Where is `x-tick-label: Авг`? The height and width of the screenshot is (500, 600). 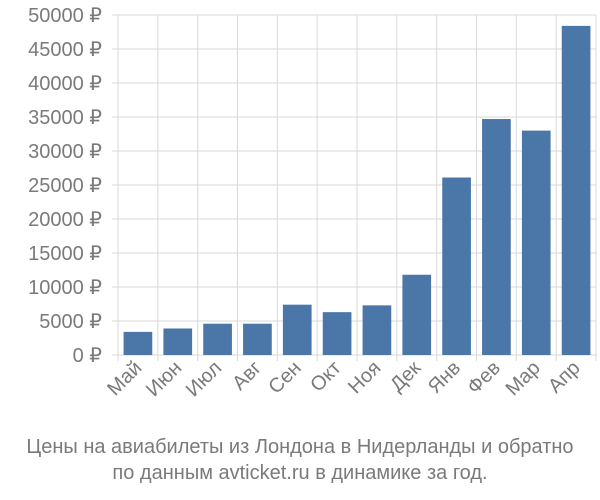 x-tick-label: Авг is located at coordinates (247, 376).